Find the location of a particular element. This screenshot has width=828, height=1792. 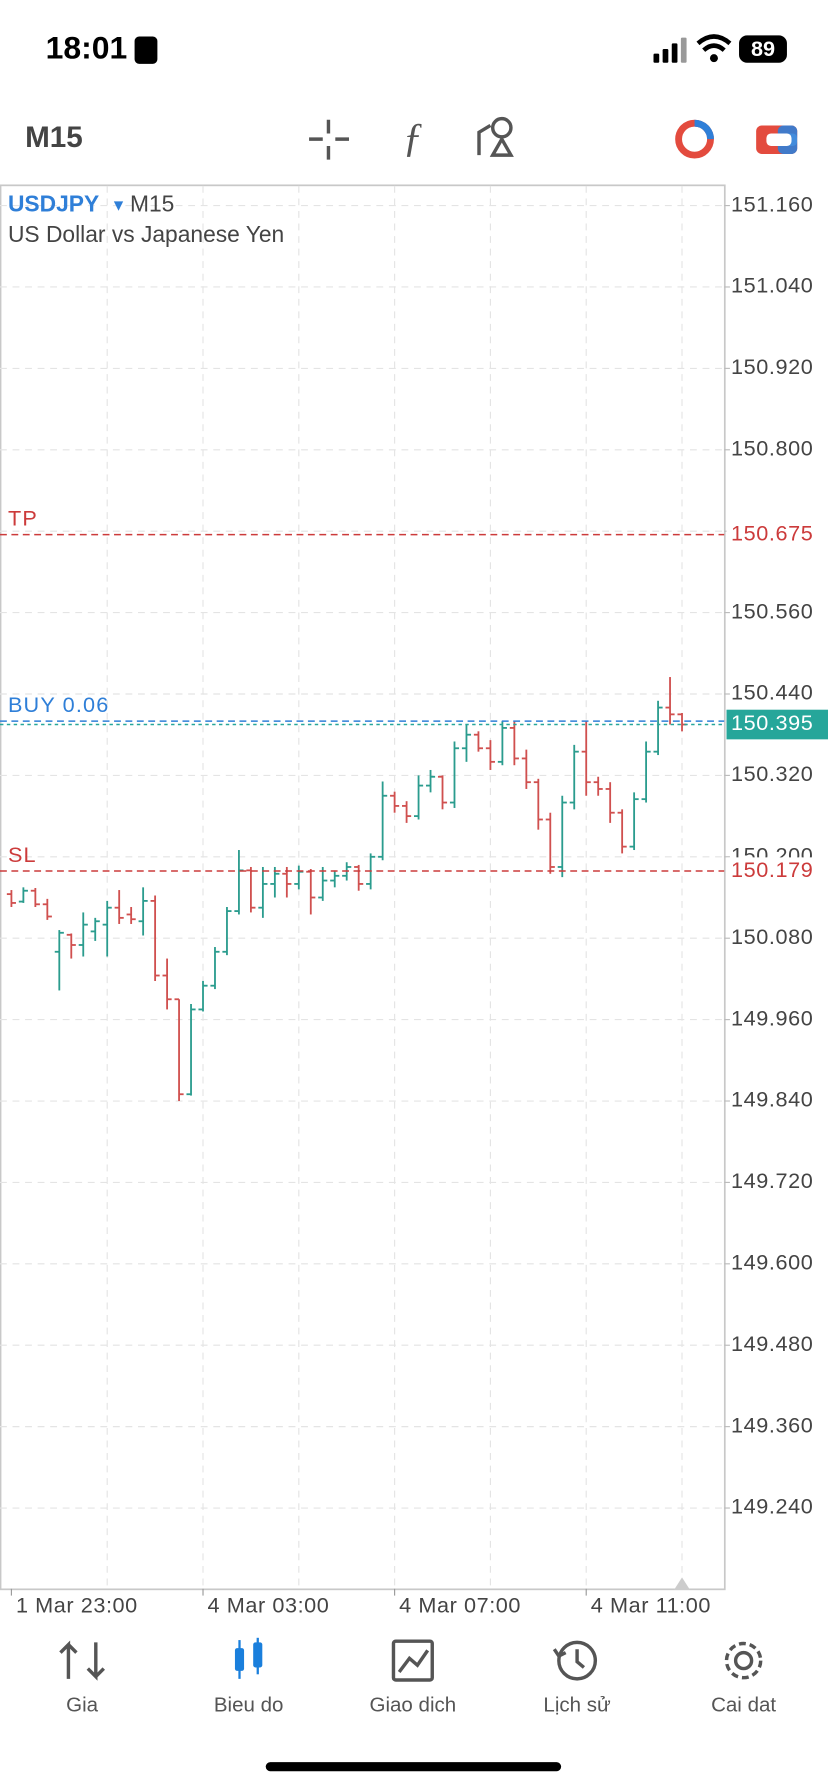

y-tick-label: 150.800 is located at coordinates (772, 448).